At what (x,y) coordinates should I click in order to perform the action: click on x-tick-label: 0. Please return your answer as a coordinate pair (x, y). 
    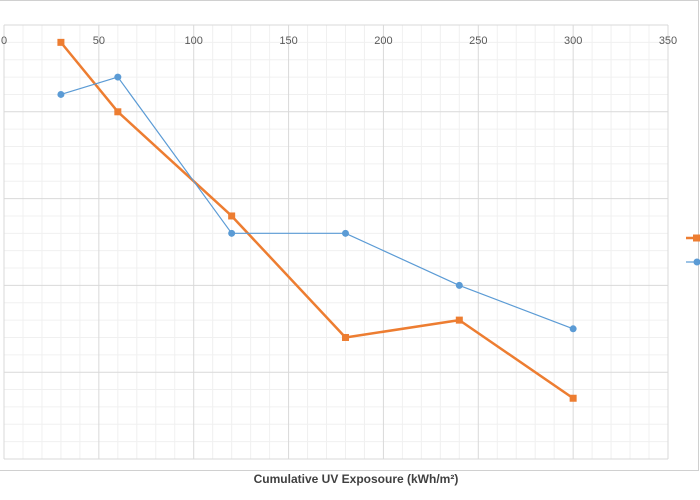
    Looking at the image, I should click on (4, 41).